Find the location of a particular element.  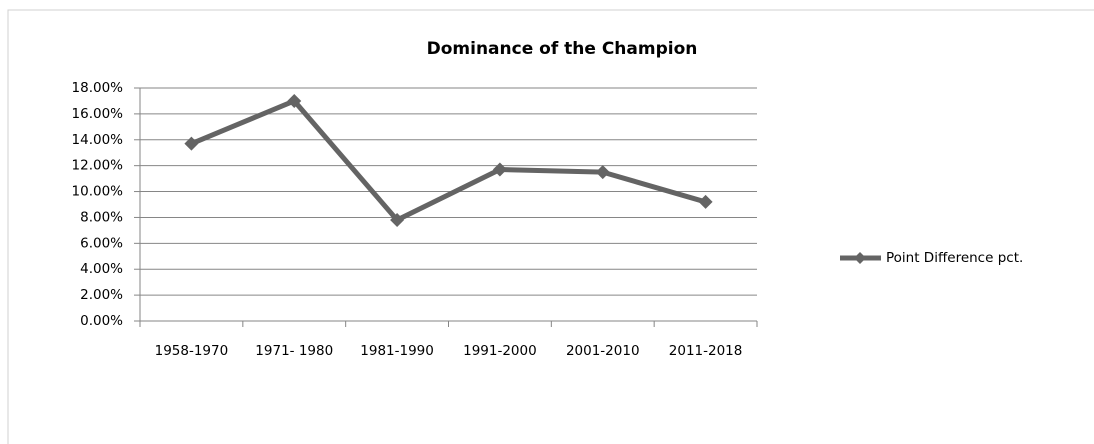

line is located at coordinates (448, 160).